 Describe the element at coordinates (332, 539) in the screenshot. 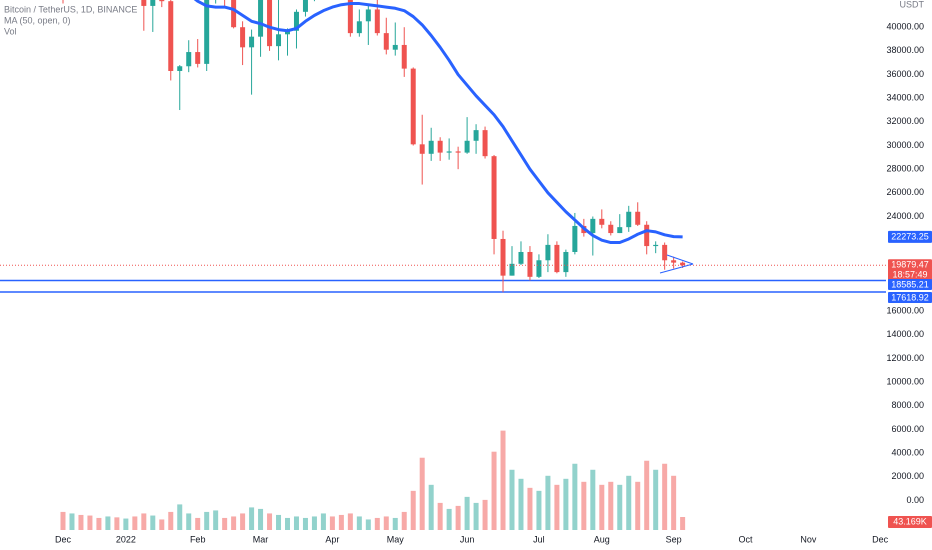

I see `x-tick-label: Apr` at that location.